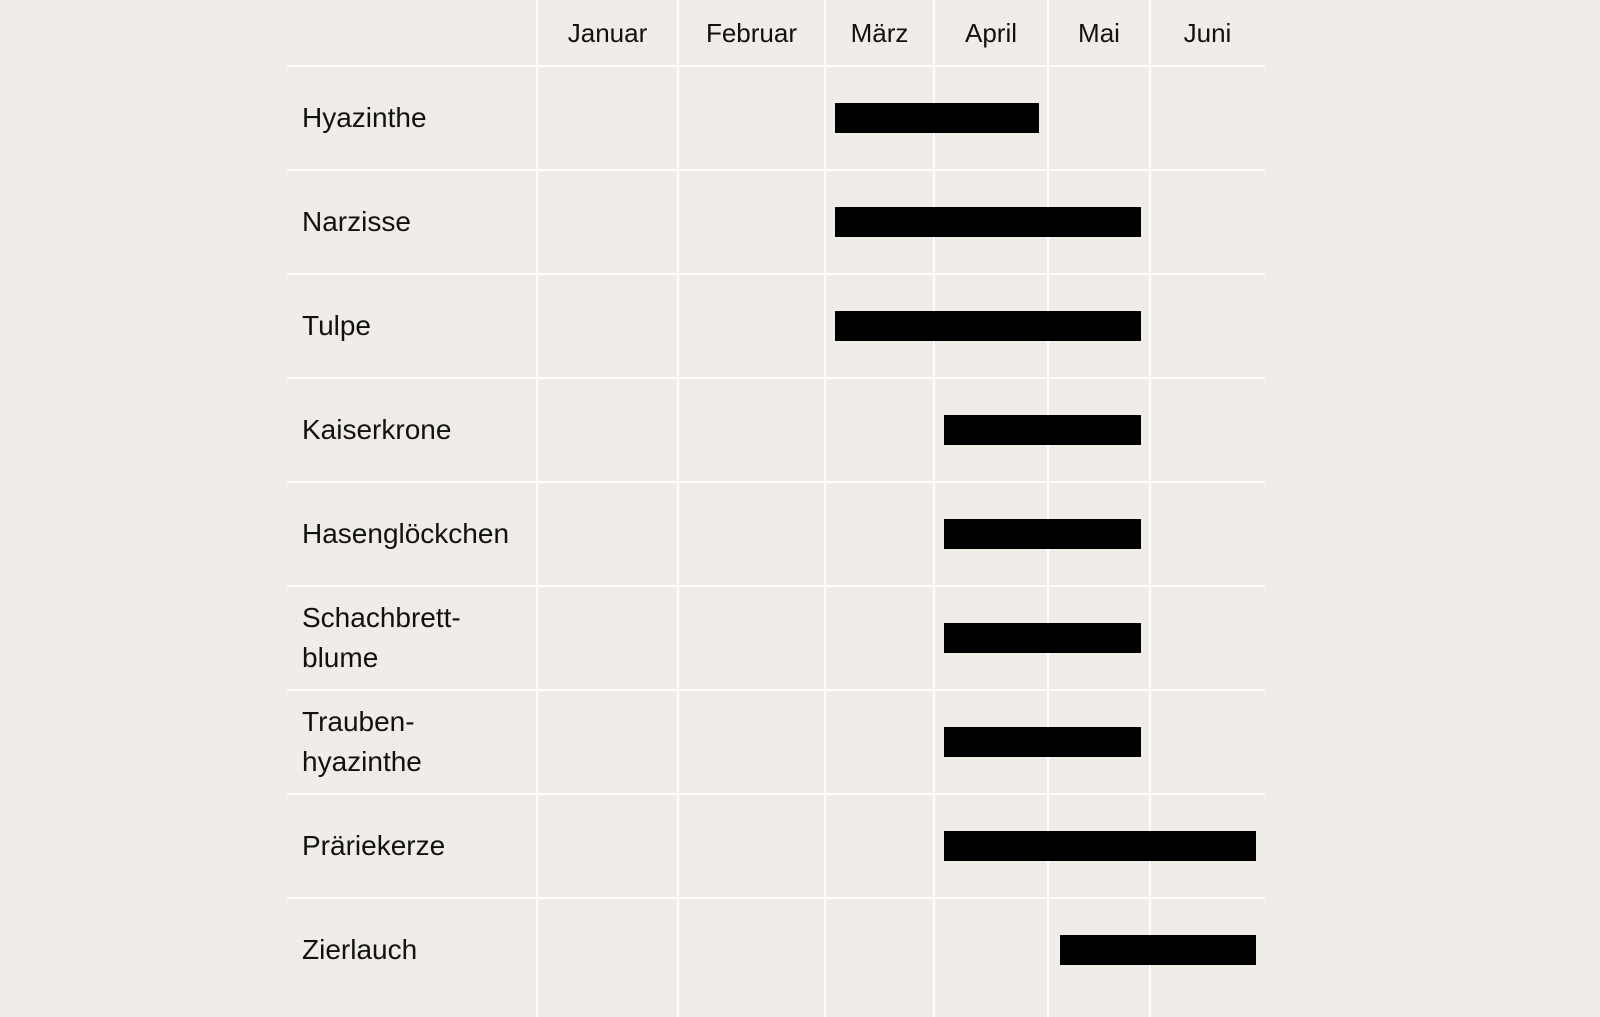  I want to click on row-label: Hasenglöckchen, so click(405, 534).